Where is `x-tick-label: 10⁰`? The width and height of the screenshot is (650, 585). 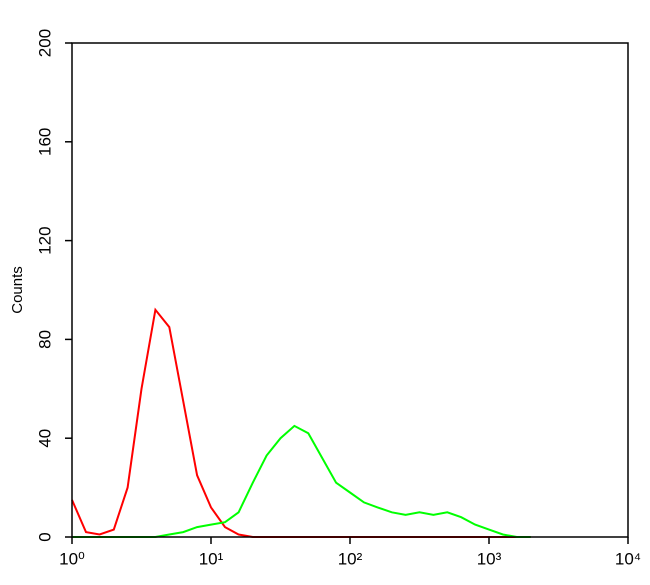 x-tick-label: 10⁰ is located at coordinates (72, 558).